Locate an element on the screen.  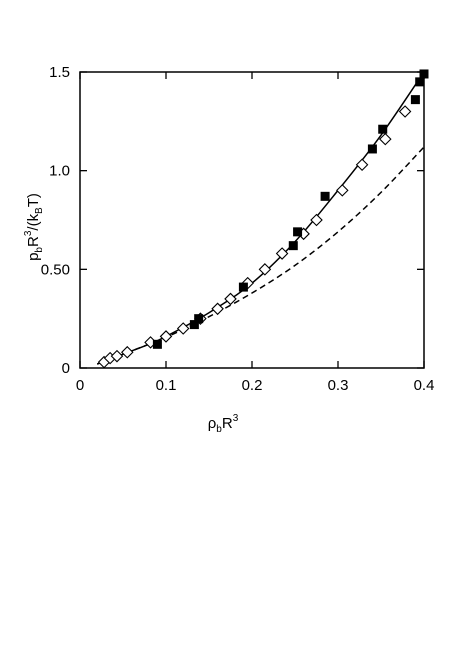
x-tick-label: 0.1 is located at coordinates (166, 385).